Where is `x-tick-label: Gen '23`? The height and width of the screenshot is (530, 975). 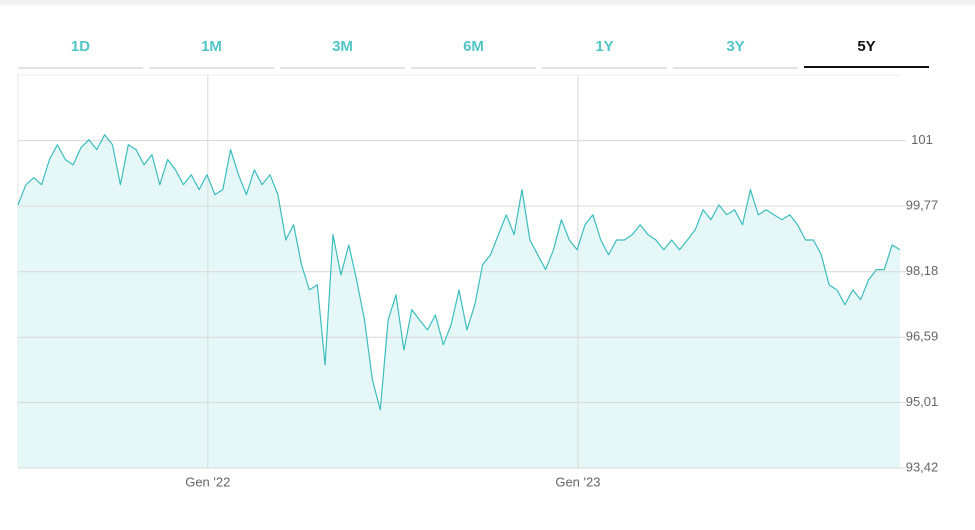
x-tick-label: Gen '23 is located at coordinates (577, 481).